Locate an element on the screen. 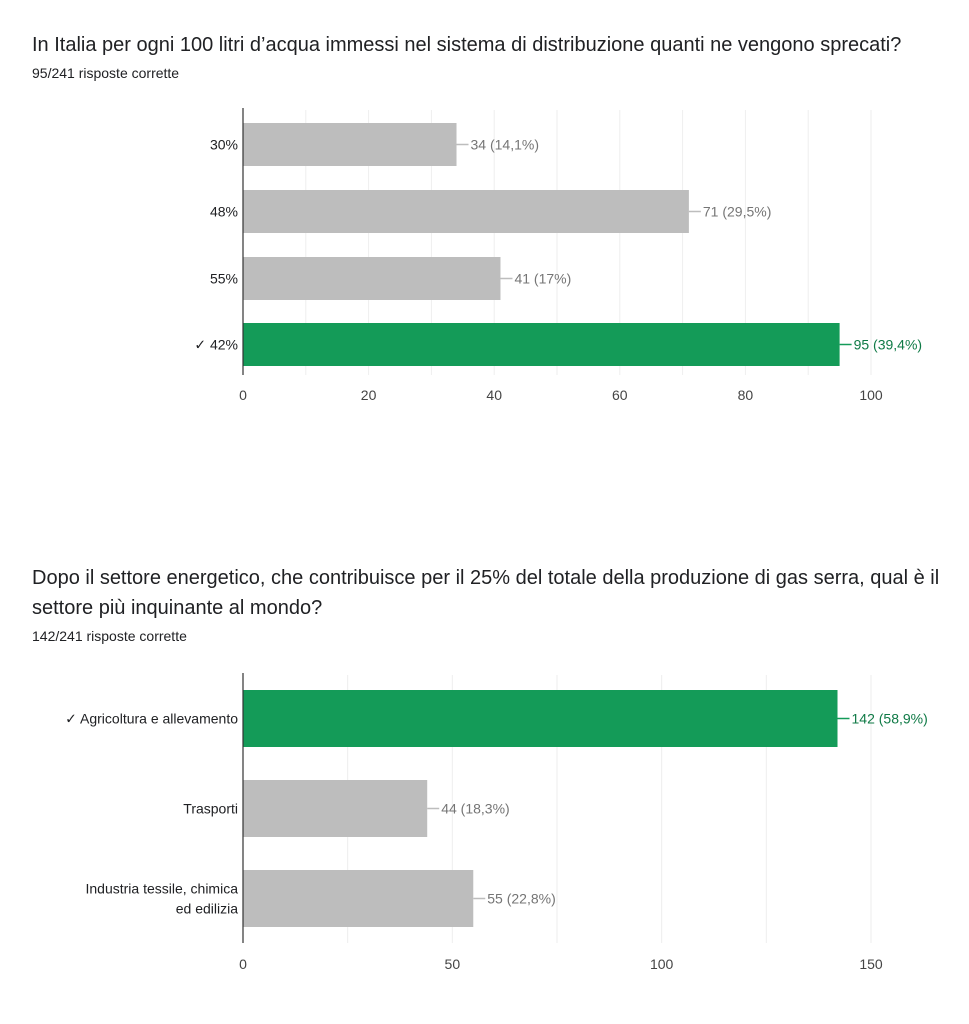  x-tick-label: 80 is located at coordinates (746, 395).